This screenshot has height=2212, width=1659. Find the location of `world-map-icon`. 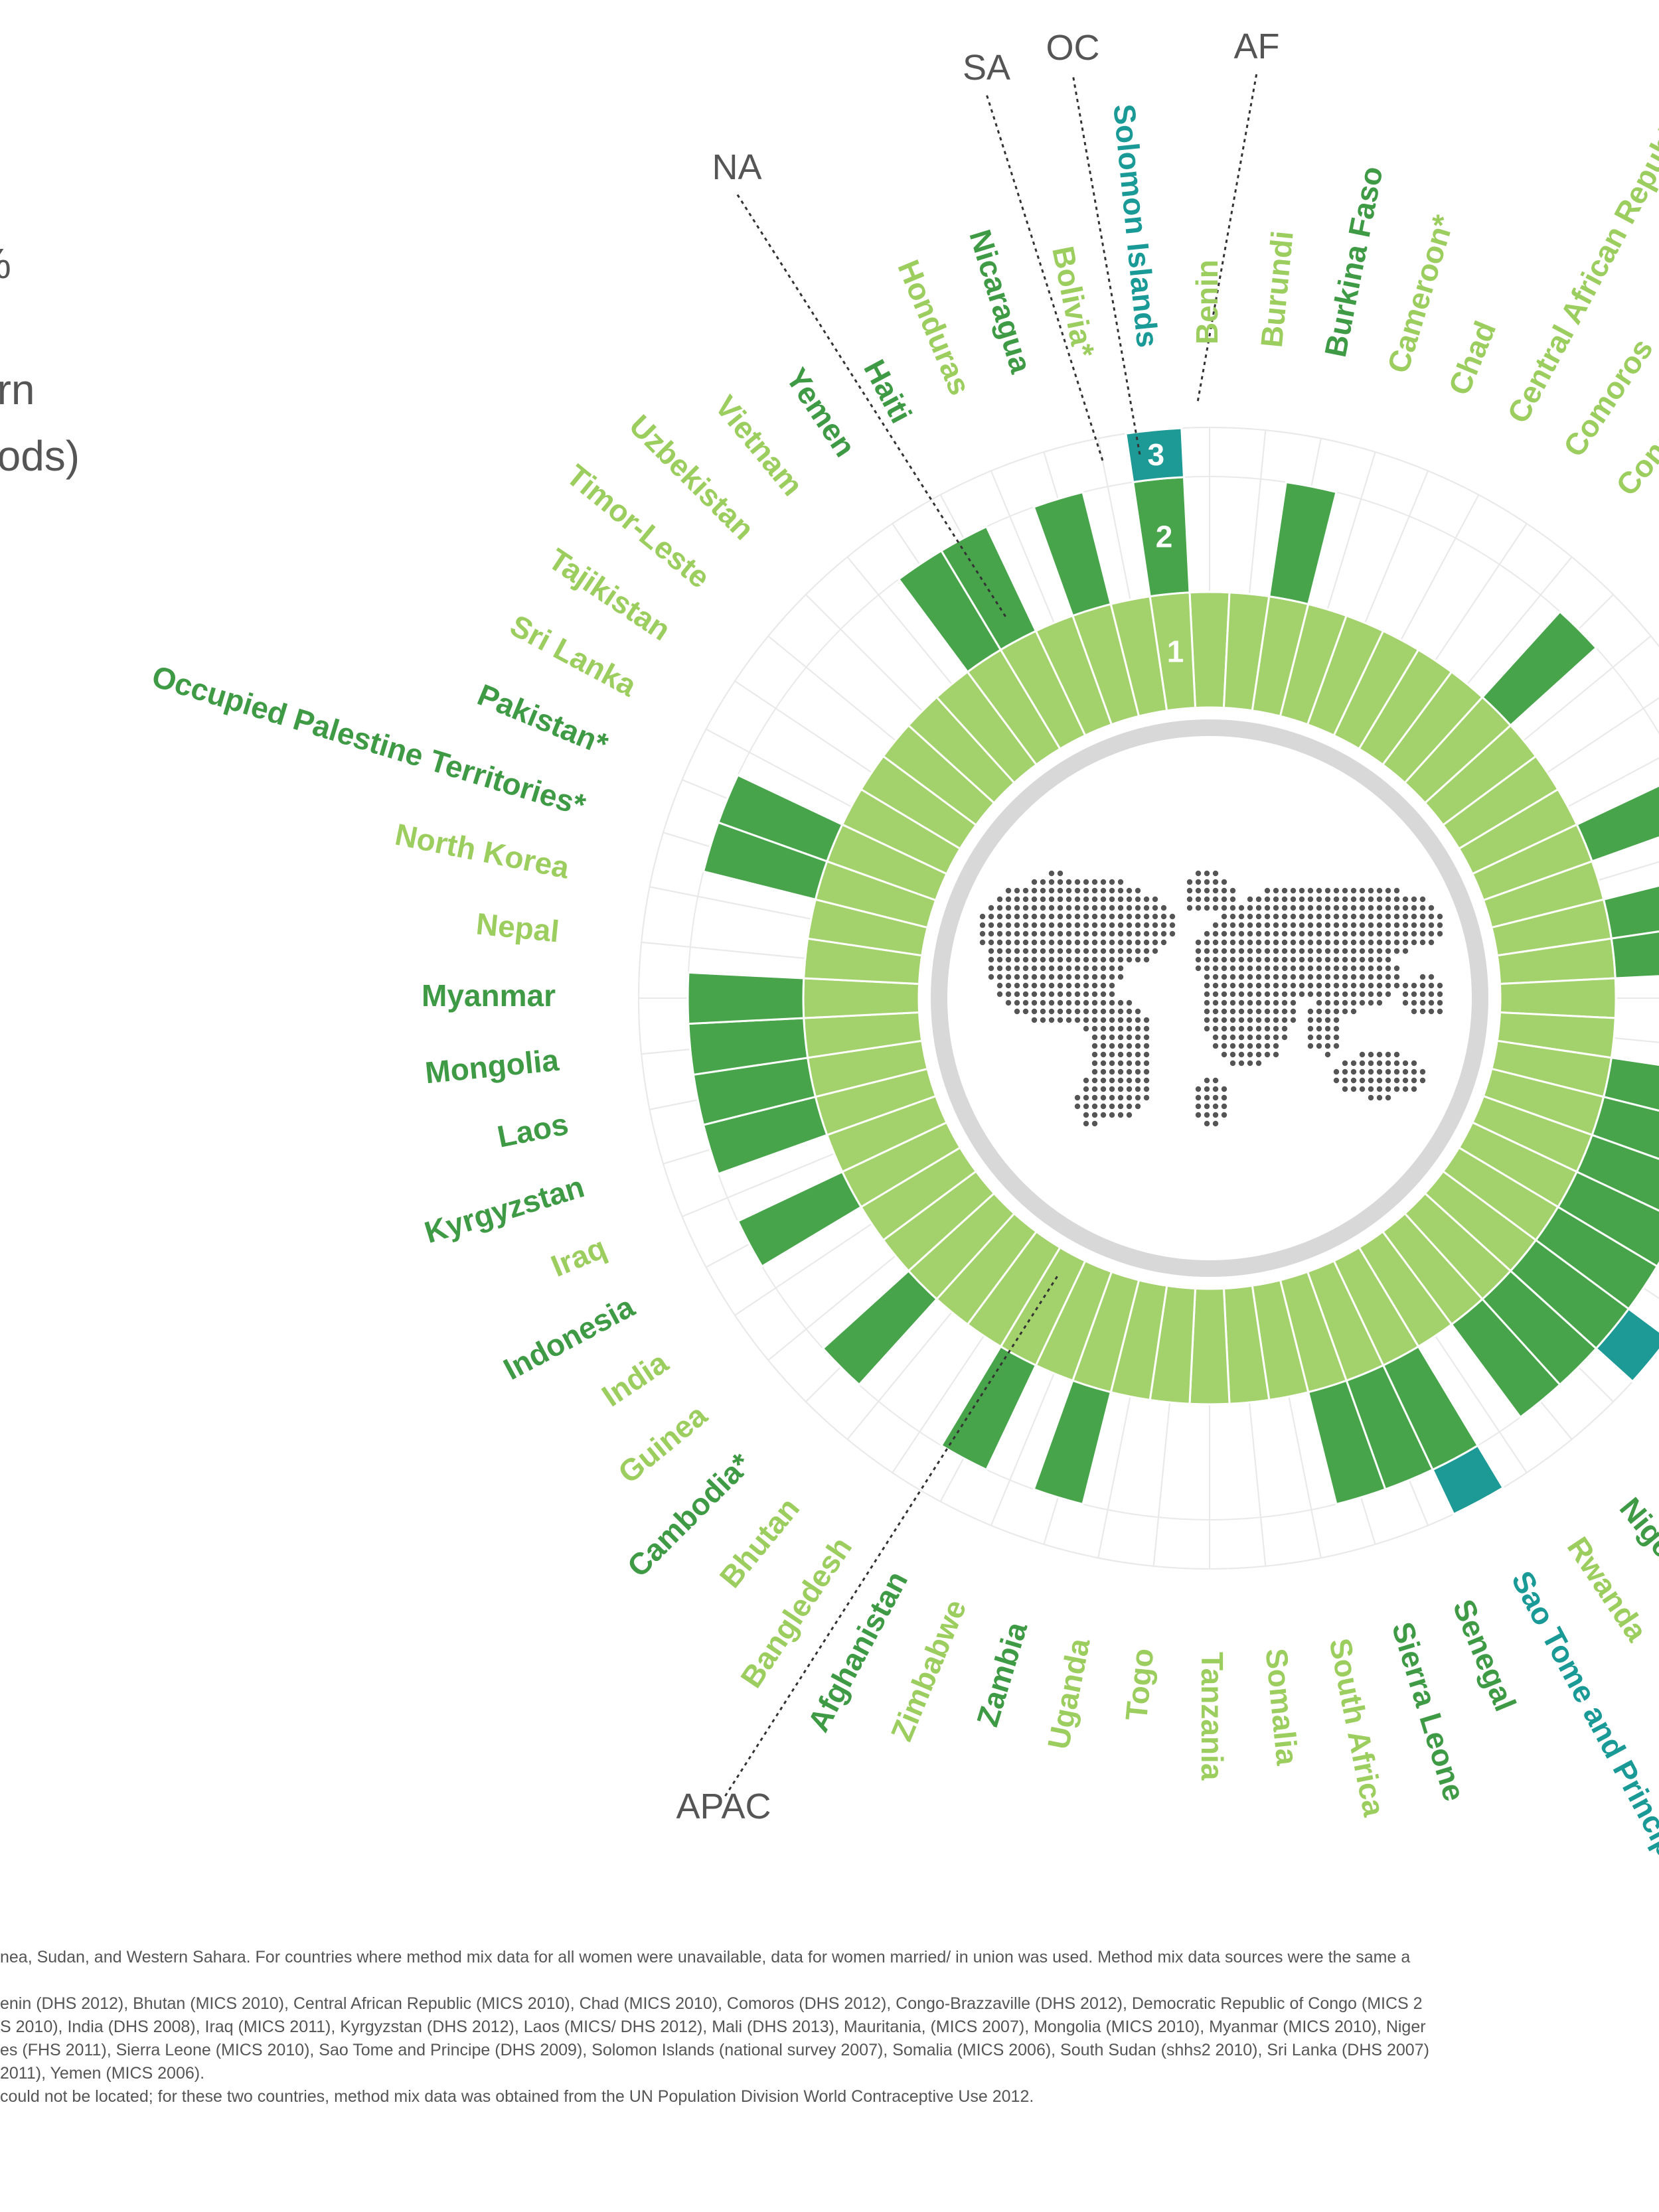

world-map-icon is located at coordinates (1211, 999).